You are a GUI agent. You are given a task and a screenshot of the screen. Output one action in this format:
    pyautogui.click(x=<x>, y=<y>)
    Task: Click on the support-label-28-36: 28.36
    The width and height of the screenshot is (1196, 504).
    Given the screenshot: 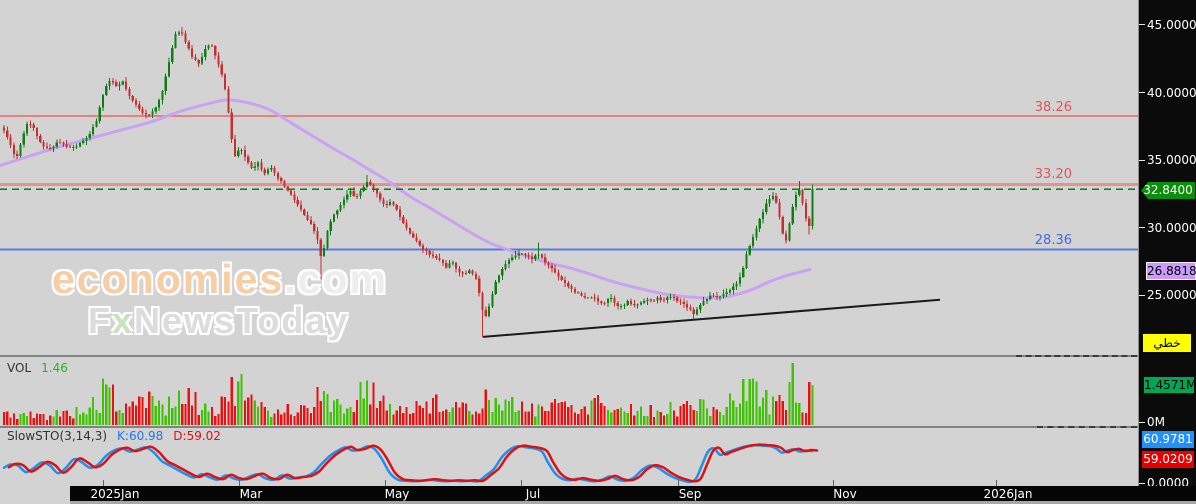 What is the action you would take?
    pyautogui.click(x=1053, y=240)
    